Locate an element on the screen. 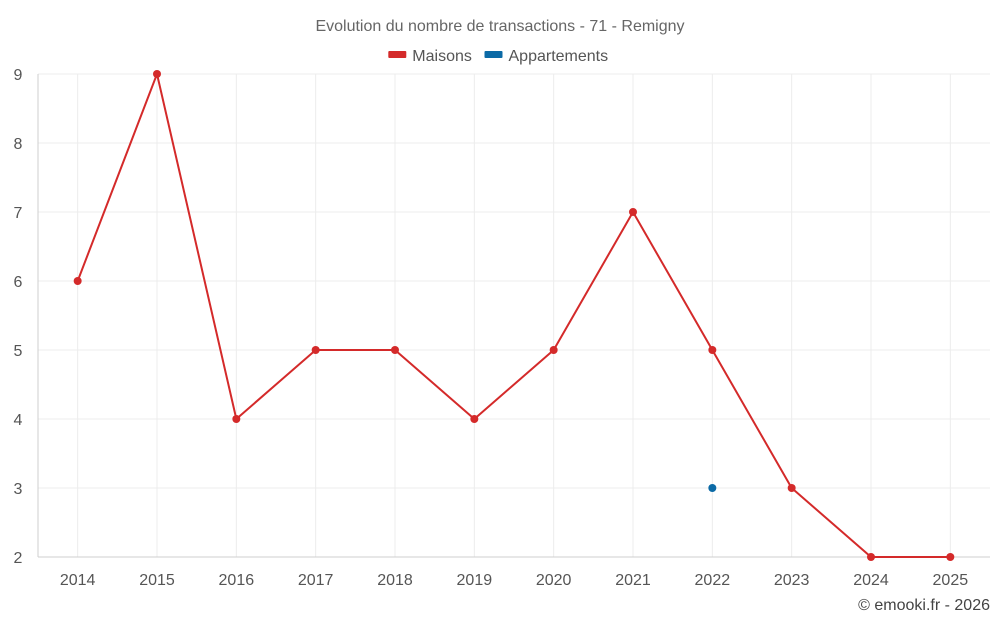 The image size is (1000, 625). x-tick-label: 2025 is located at coordinates (951, 580).